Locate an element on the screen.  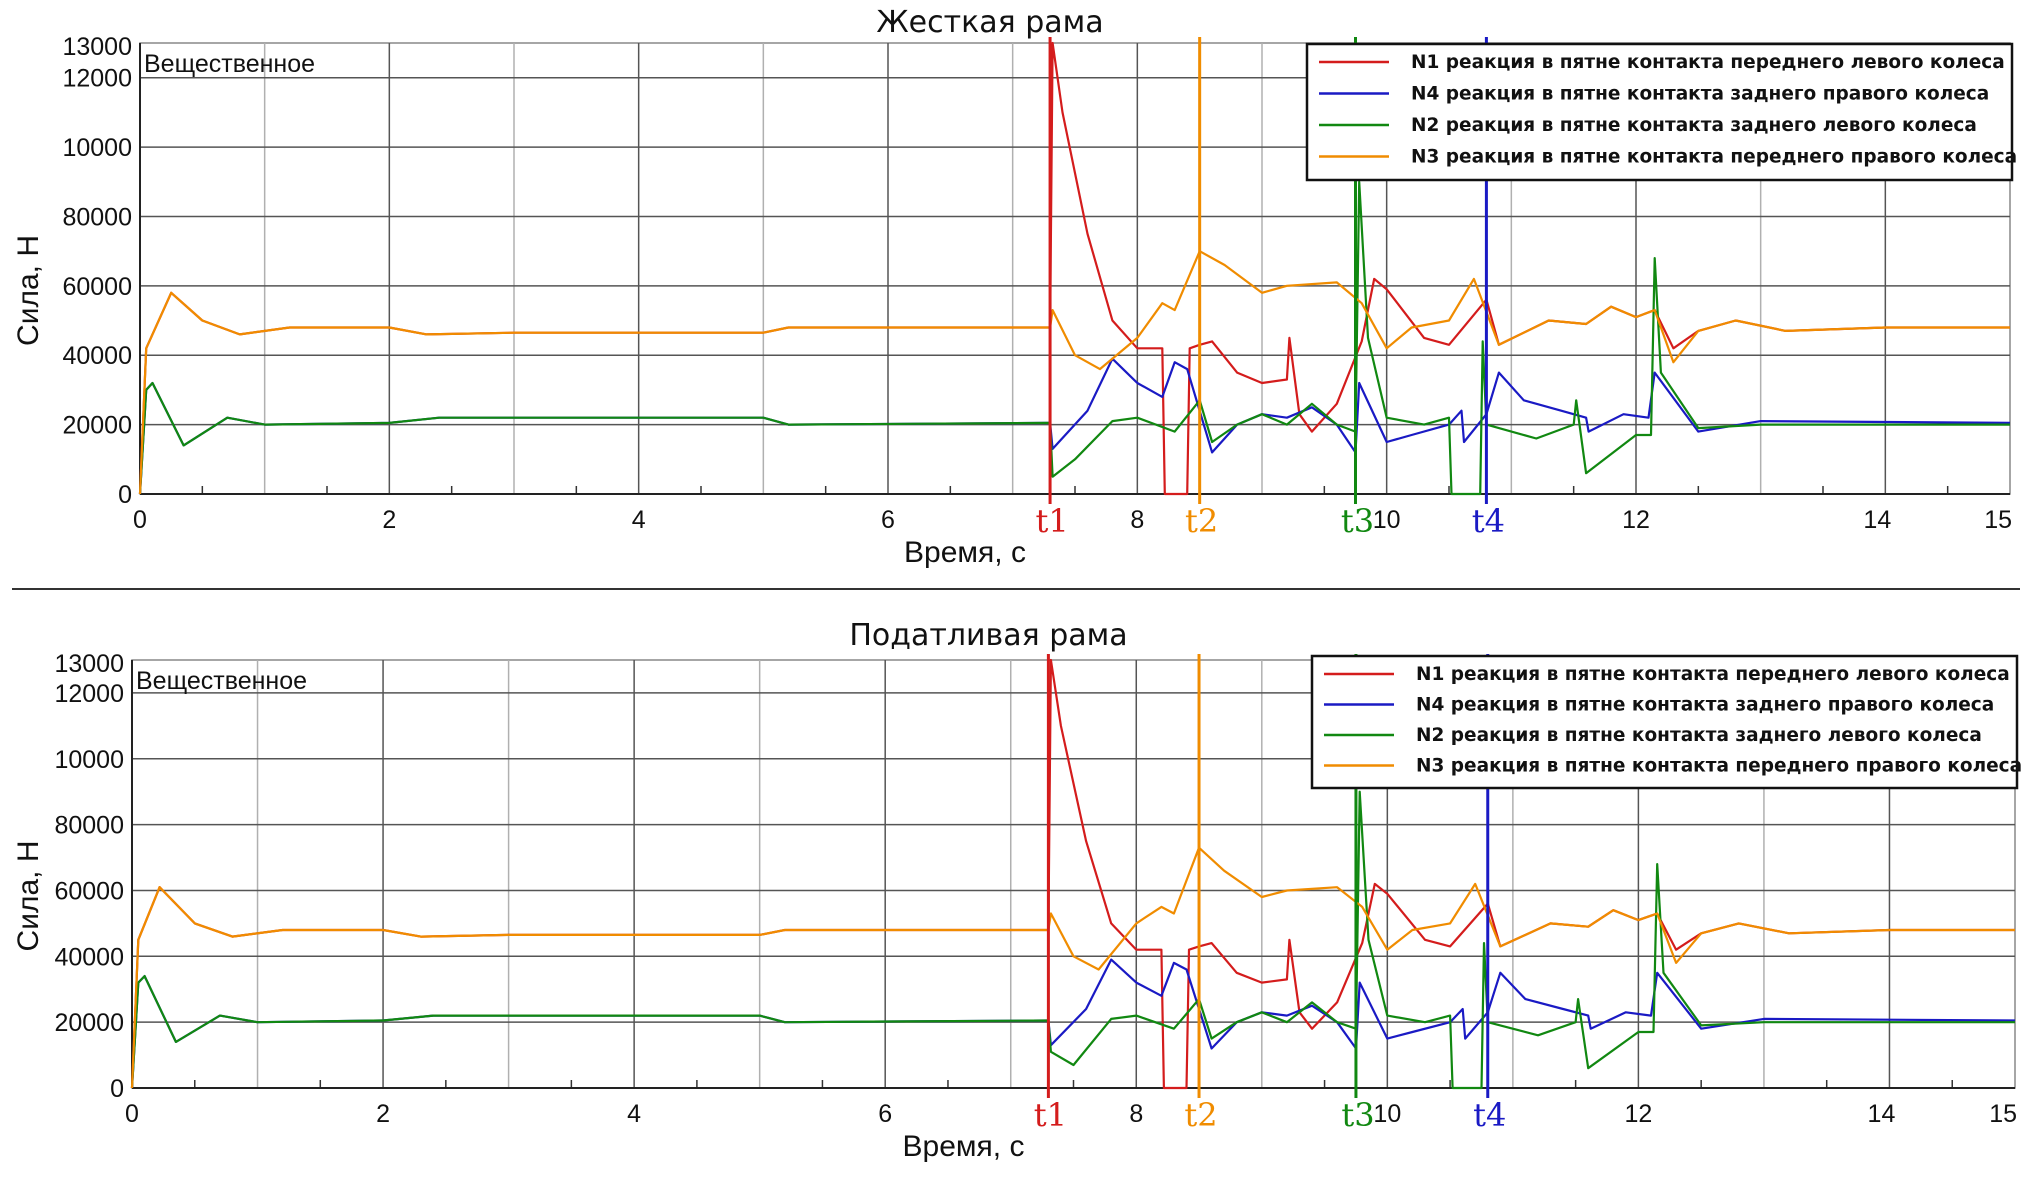
chart-title: Податливая рама is located at coordinates (988, 635).